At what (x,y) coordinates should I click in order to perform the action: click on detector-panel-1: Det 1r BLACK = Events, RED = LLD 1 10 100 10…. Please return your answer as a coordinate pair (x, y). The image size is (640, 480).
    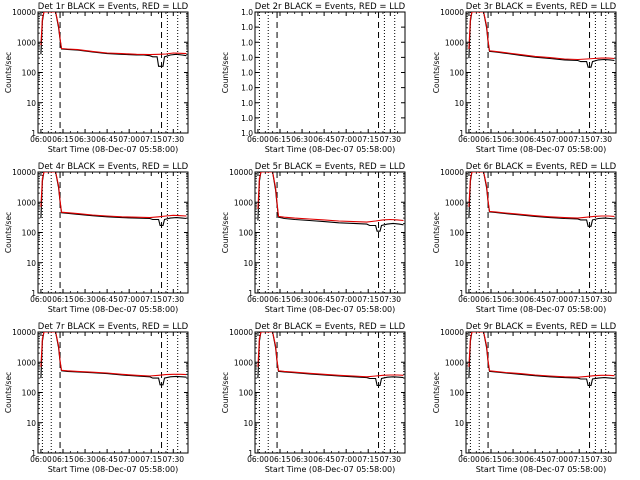
    Looking at the image, I should click on (96, 78).